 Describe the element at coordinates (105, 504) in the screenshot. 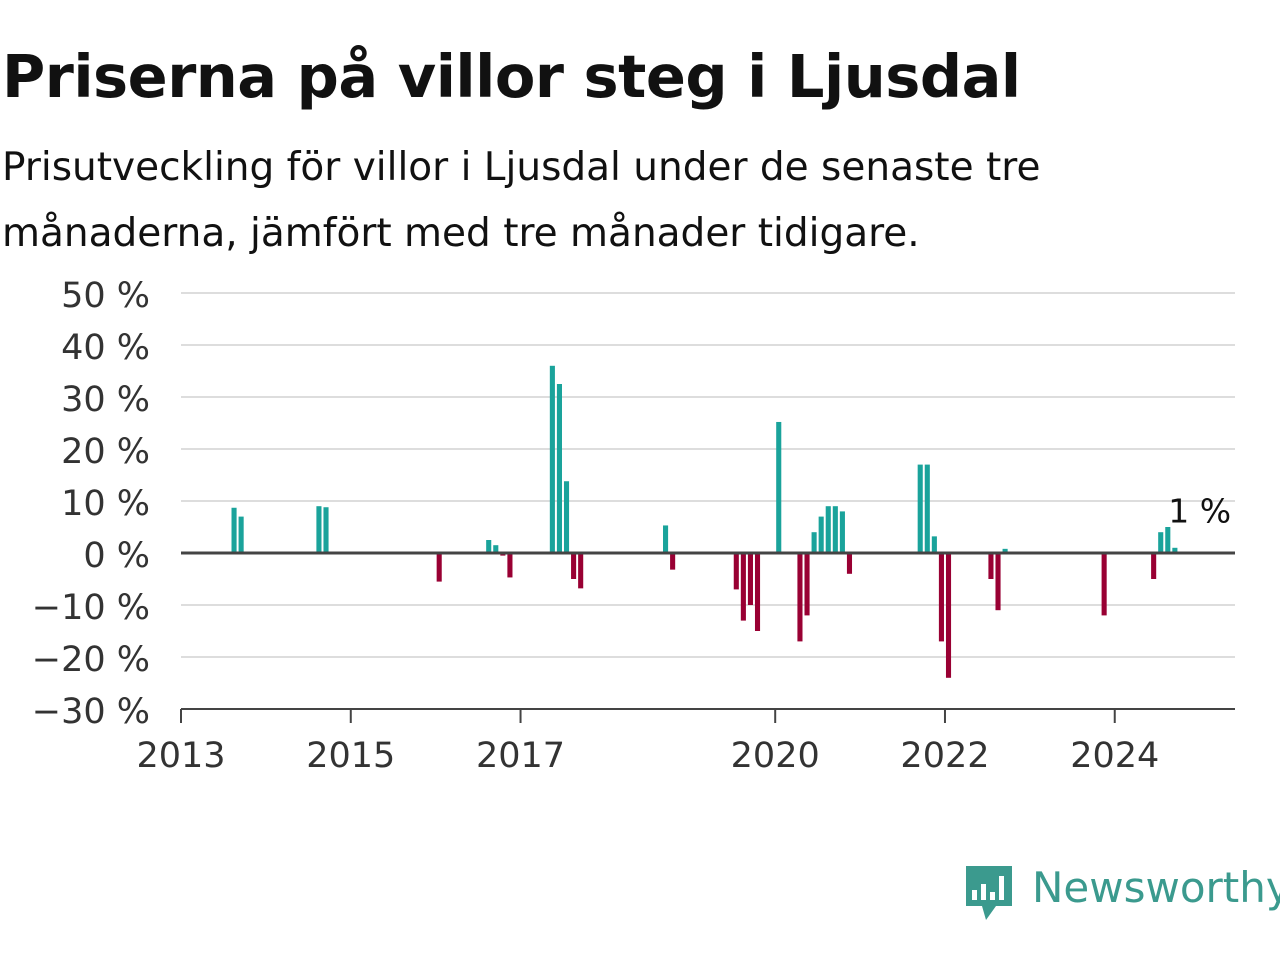

I see `y-tick-label: 10 %` at that location.